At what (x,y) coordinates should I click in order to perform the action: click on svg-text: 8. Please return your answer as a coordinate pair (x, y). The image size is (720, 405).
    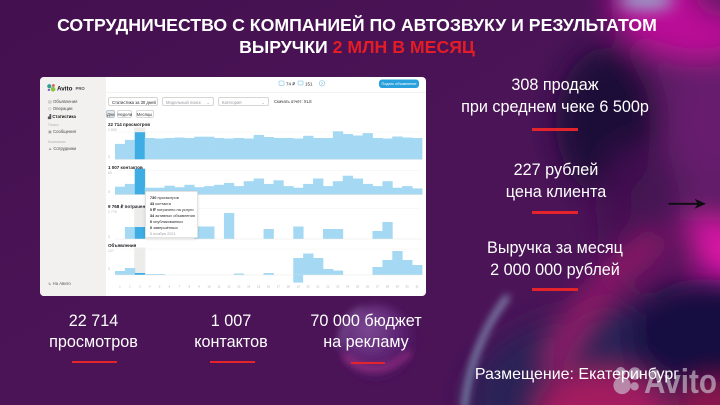
    Looking at the image, I should click on (189, 287).